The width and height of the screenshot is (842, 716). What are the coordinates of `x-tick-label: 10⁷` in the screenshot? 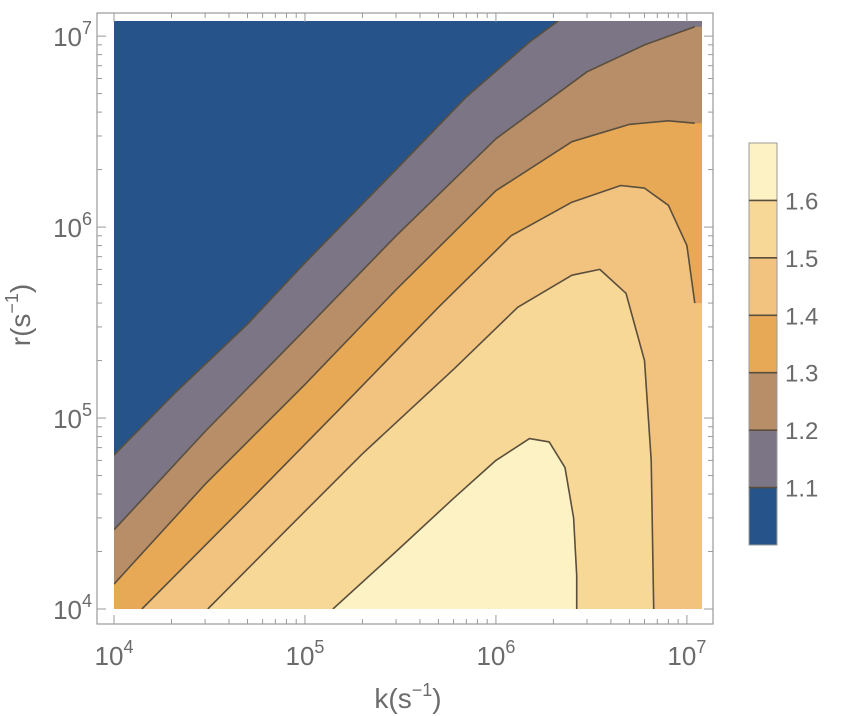 It's located at (686, 654).